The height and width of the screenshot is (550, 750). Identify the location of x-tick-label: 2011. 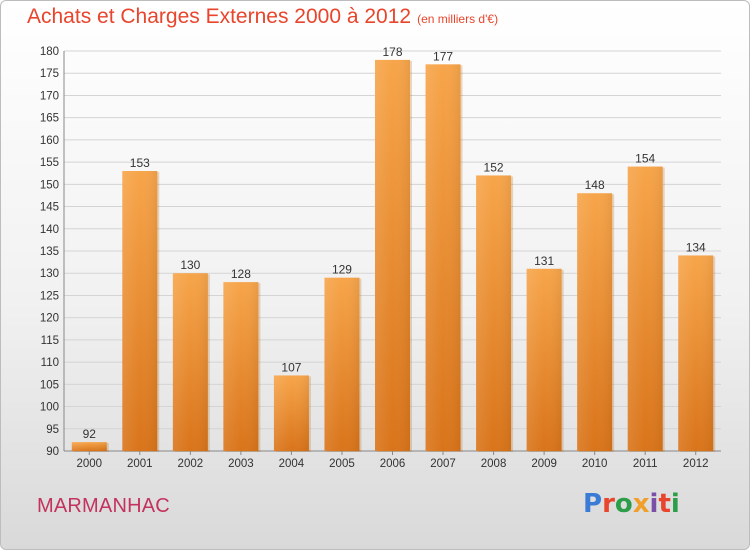
(645, 464).